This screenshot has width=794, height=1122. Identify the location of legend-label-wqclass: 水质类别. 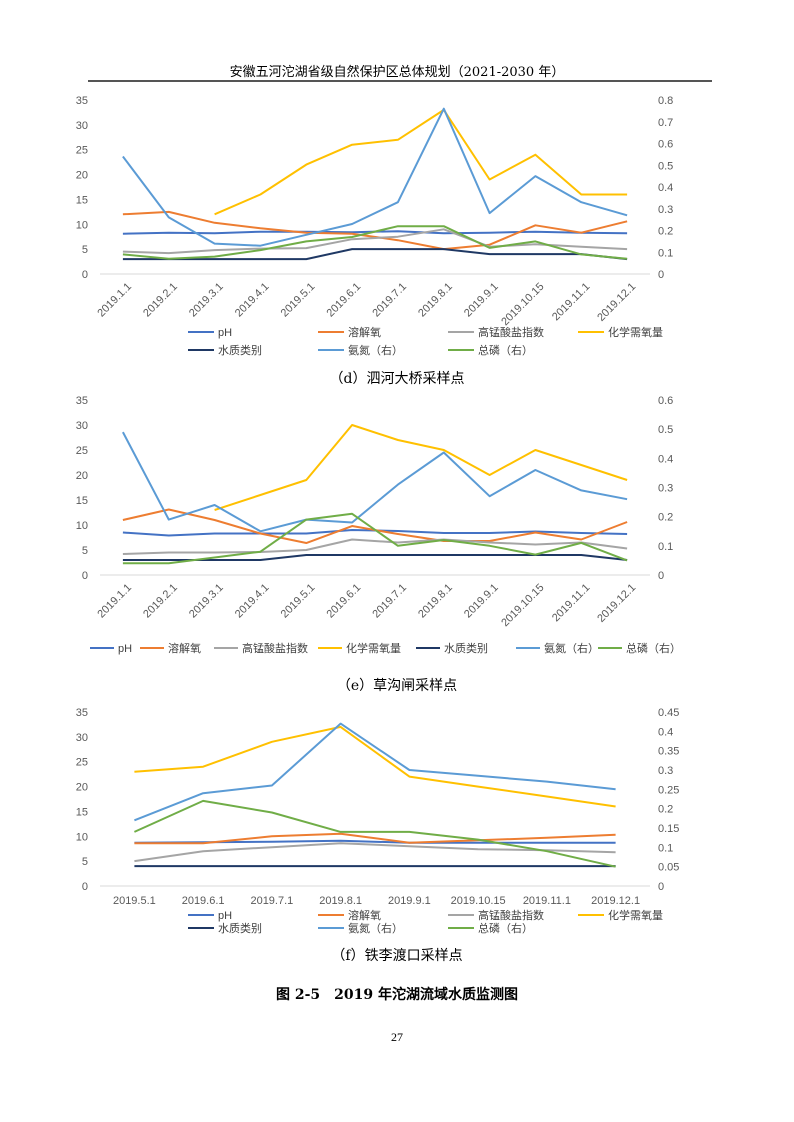
(466, 648).